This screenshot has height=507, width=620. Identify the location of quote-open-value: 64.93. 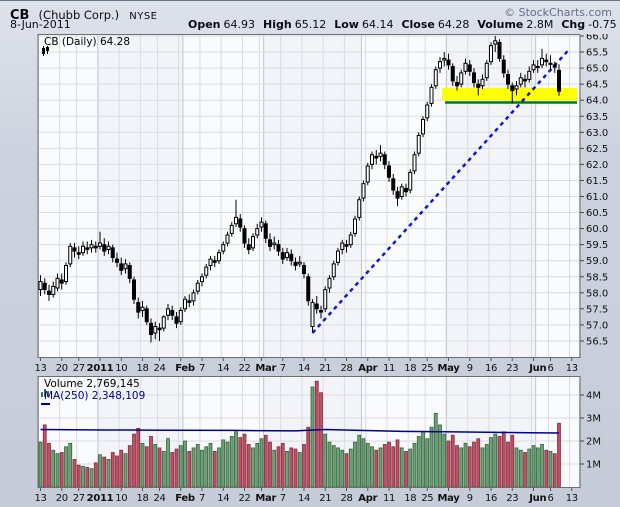
(239, 24).